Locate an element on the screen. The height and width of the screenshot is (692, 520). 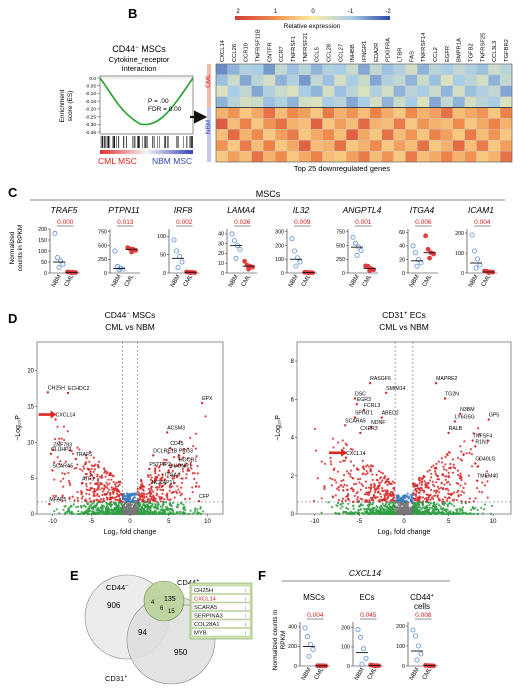
venn-gene-direction: ↓ is located at coordinates (245, 625).